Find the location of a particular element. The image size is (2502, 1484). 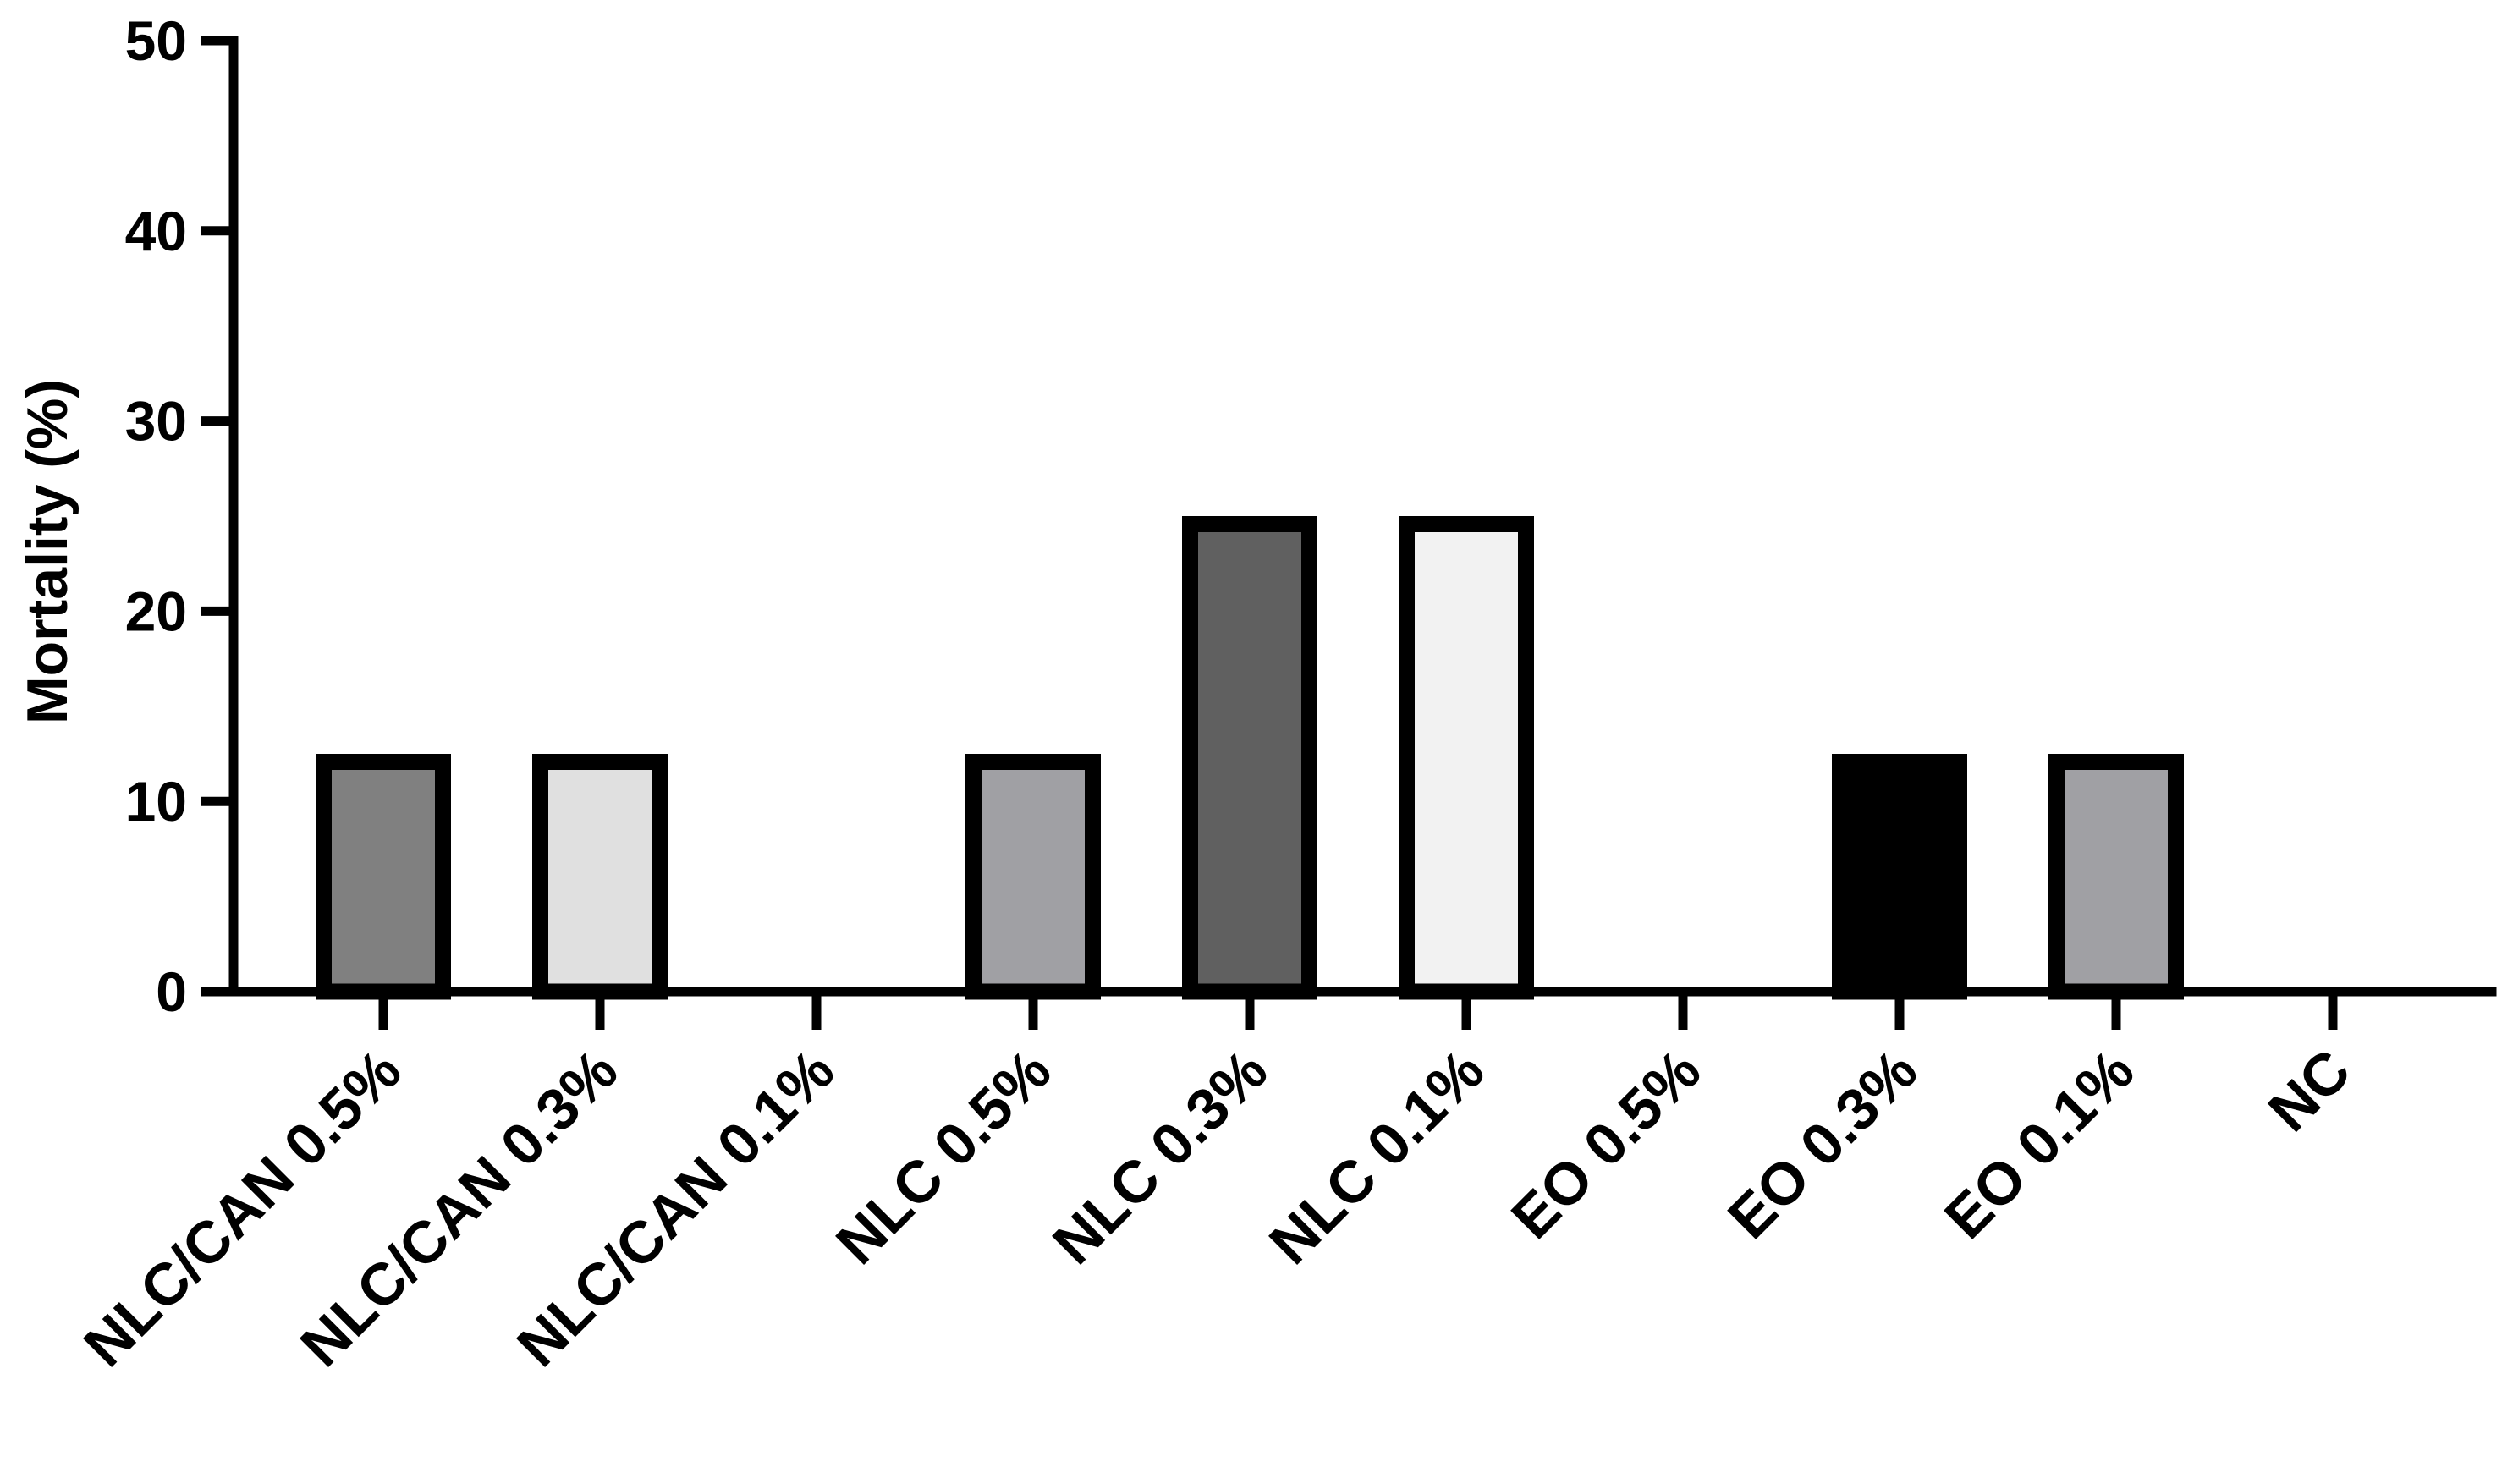

x-tick-label: EO 0.5% is located at coordinates (1606, 1143).